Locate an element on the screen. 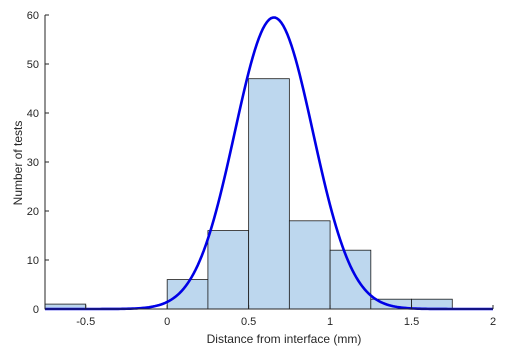  y-tick-label: 10 is located at coordinates (33, 261).